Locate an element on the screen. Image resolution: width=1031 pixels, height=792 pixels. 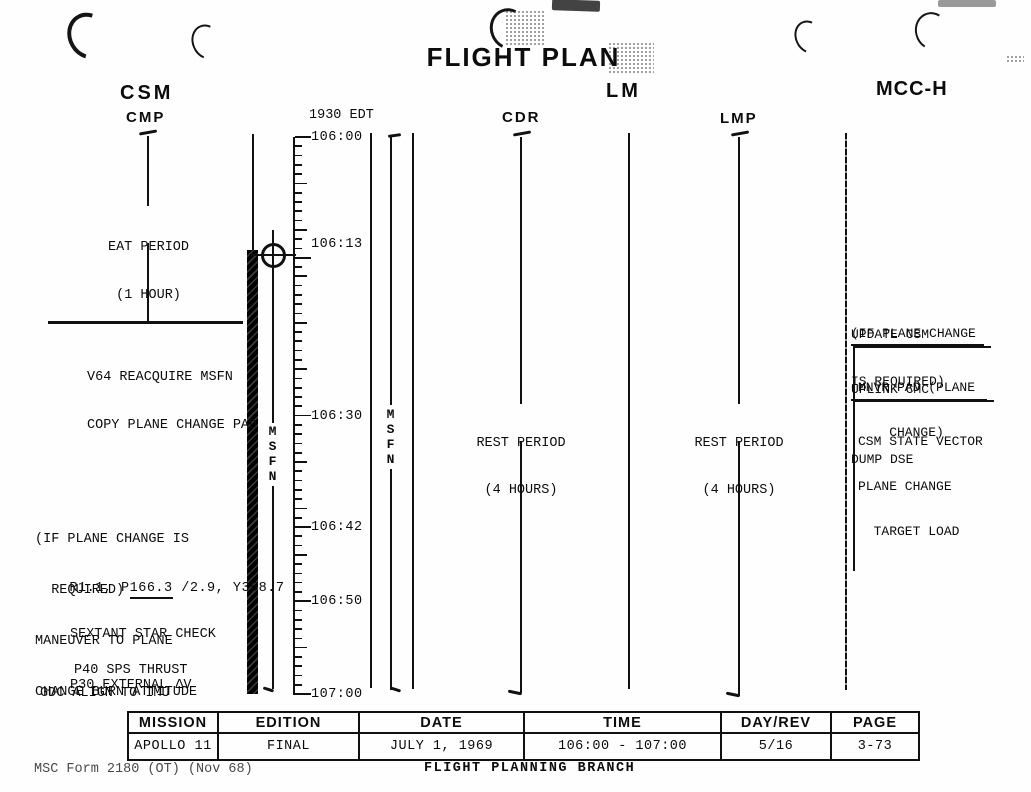
event-line: CHANGE BURN ATTITUDE is located at coordinates (116, 692).